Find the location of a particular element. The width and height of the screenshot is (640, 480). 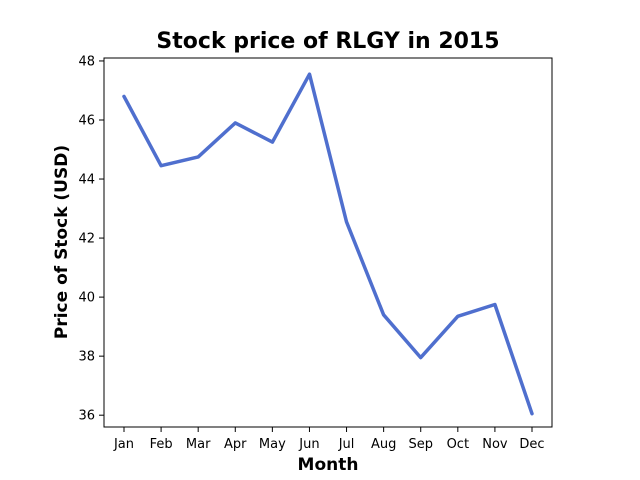

y-tick-label: 36 is located at coordinates (86, 416).